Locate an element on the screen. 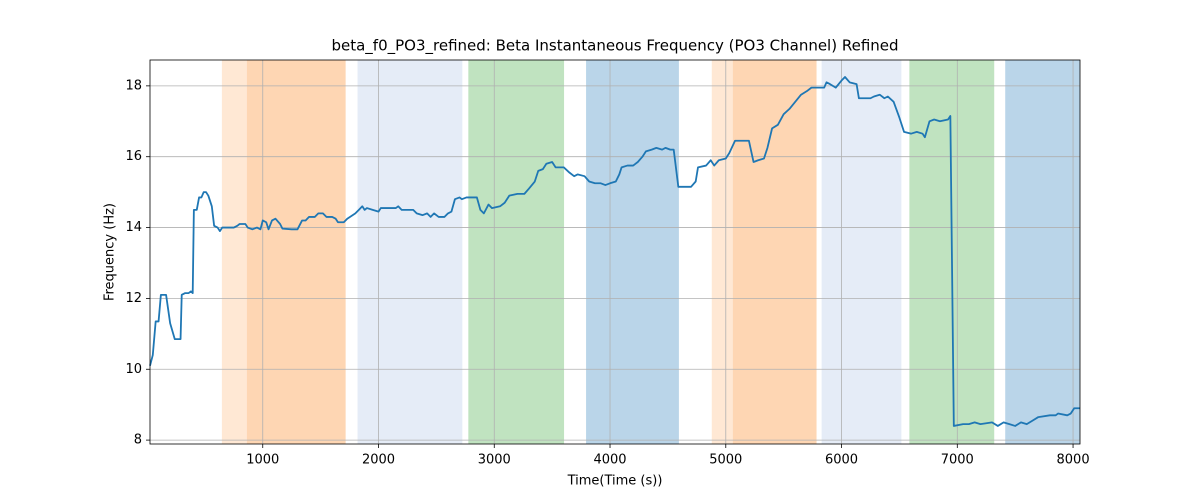 The image size is (1200, 500). y-tick-label: 18 is located at coordinates (133, 85).